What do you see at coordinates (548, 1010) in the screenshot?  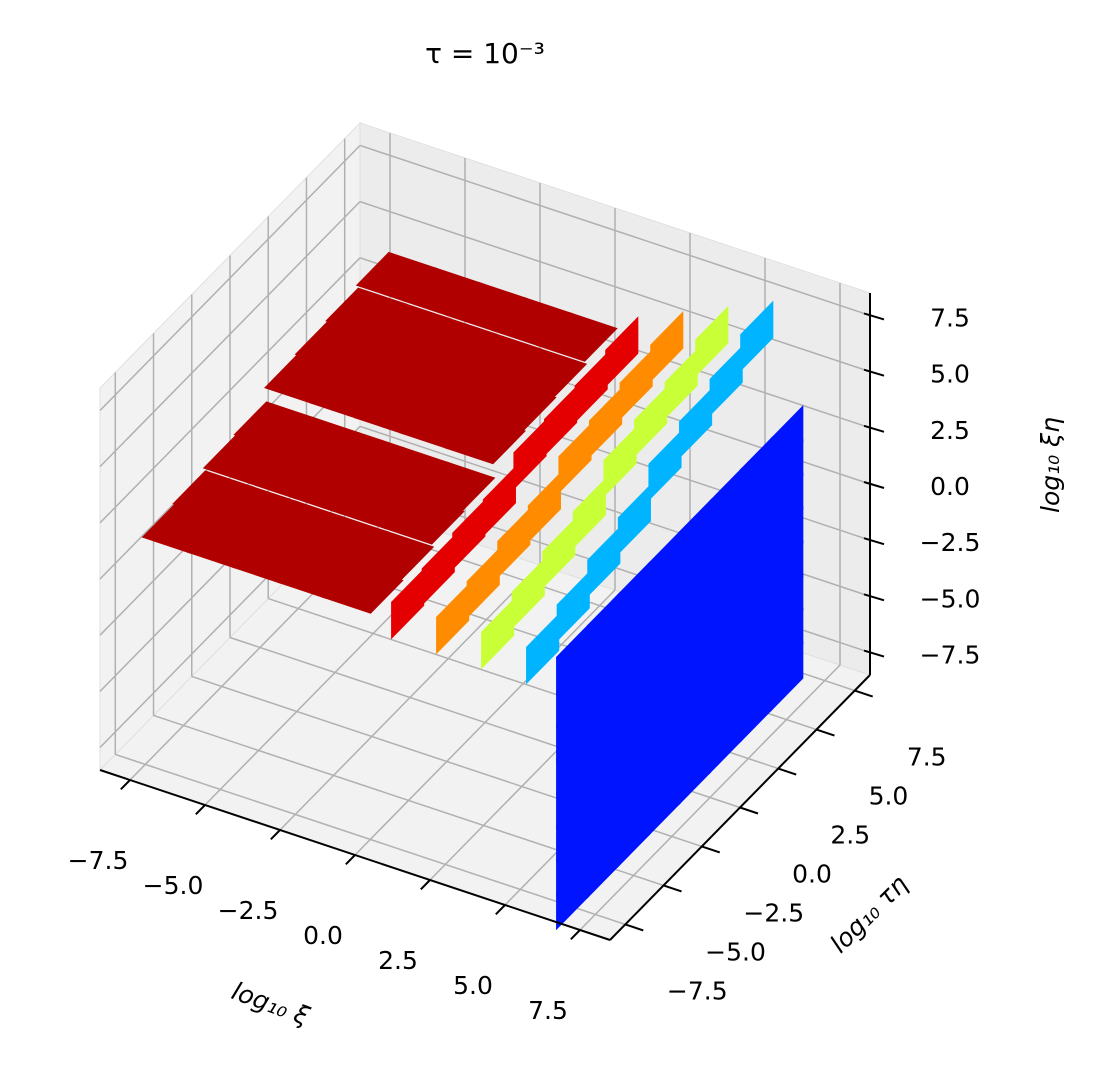 I see `x-tick-label: 7.5` at bounding box center [548, 1010].